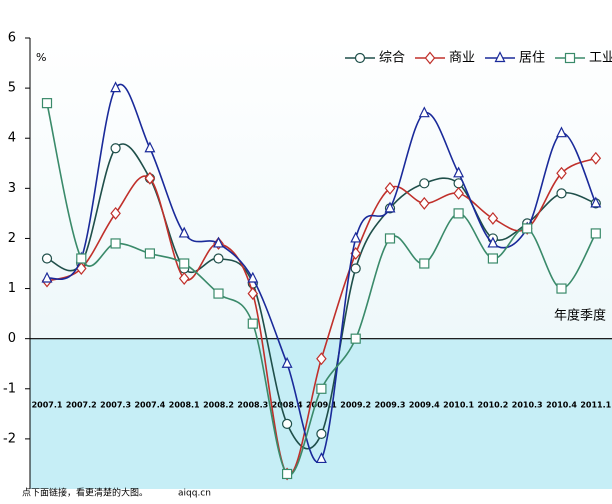 This screenshot has width=612, height=504. What do you see at coordinates (81, 405) in the screenshot?
I see `x-tick-label: 2007.2` at bounding box center [81, 405].